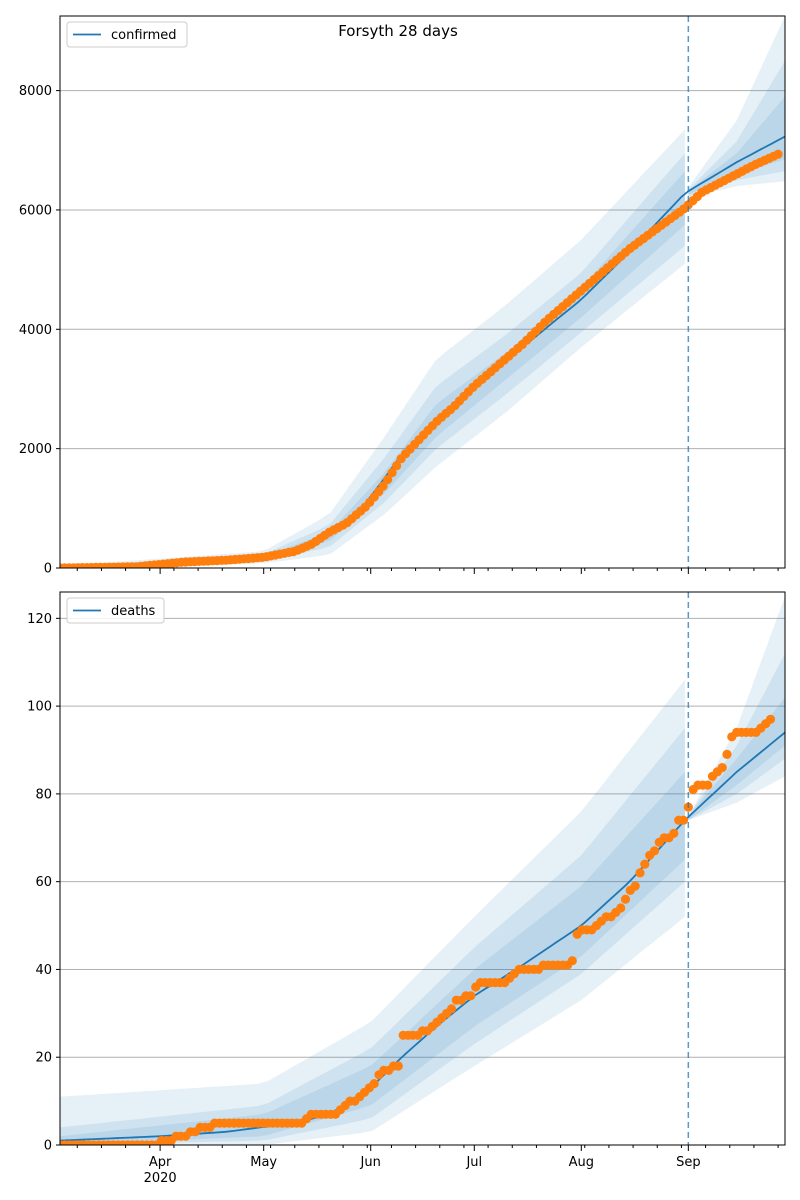 Image resolution: width=800 pixels, height=1200 pixels. What do you see at coordinates (370, 1162) in the screenshot?
I see `x-tick-label: Jun` at bounding box center [370, 1162].